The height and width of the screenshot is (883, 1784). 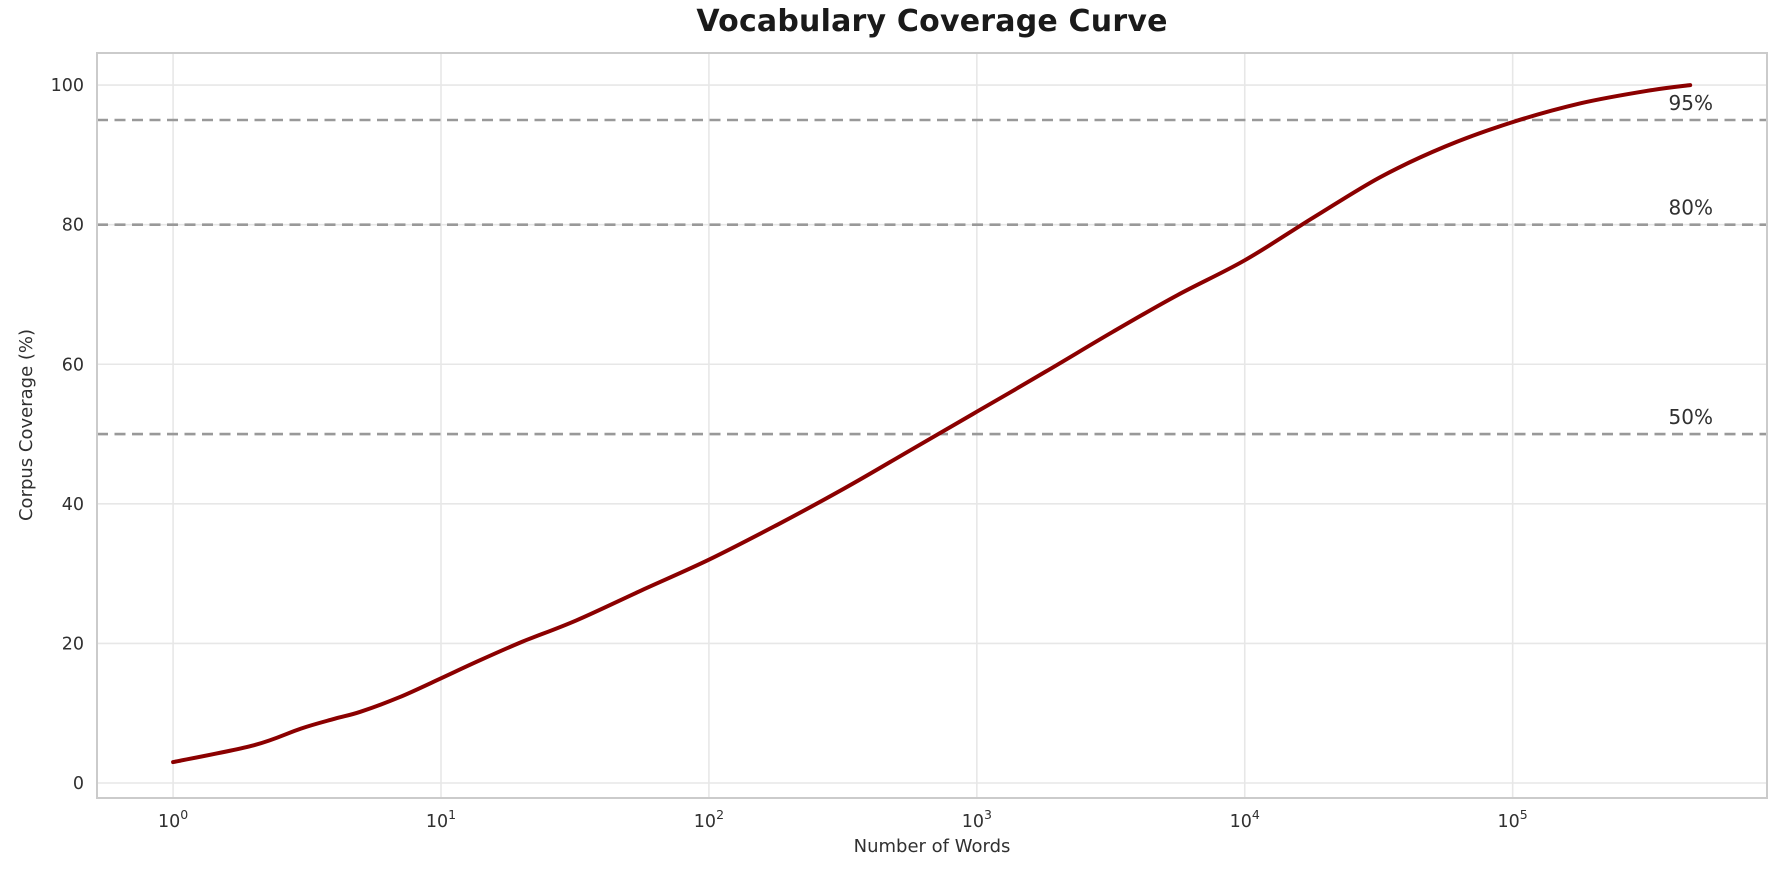 I want to click on y-axis-label: Corpus Coverage (%), so click(x=26, y=425).